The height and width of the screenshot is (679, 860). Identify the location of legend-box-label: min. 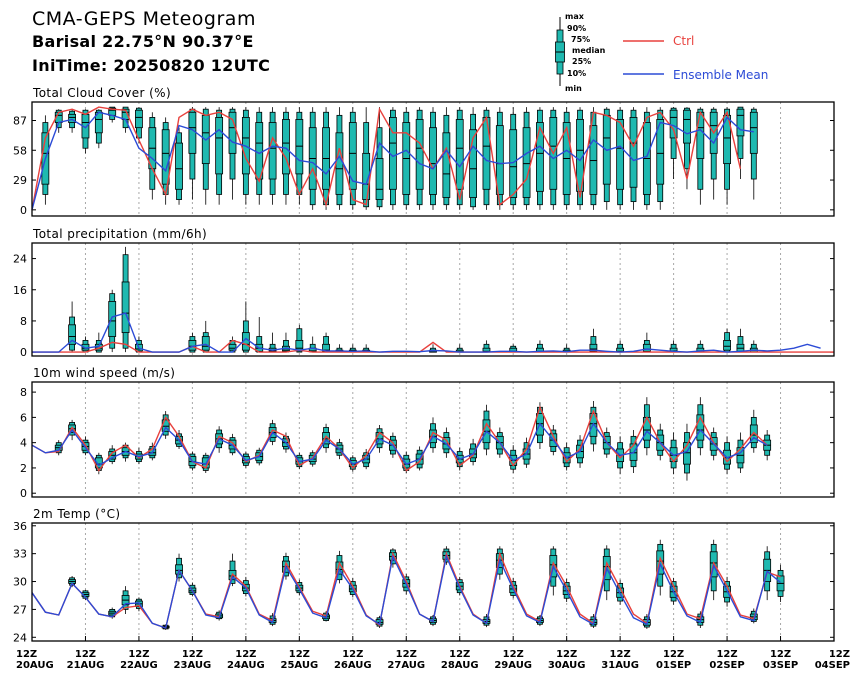
(573, 88).